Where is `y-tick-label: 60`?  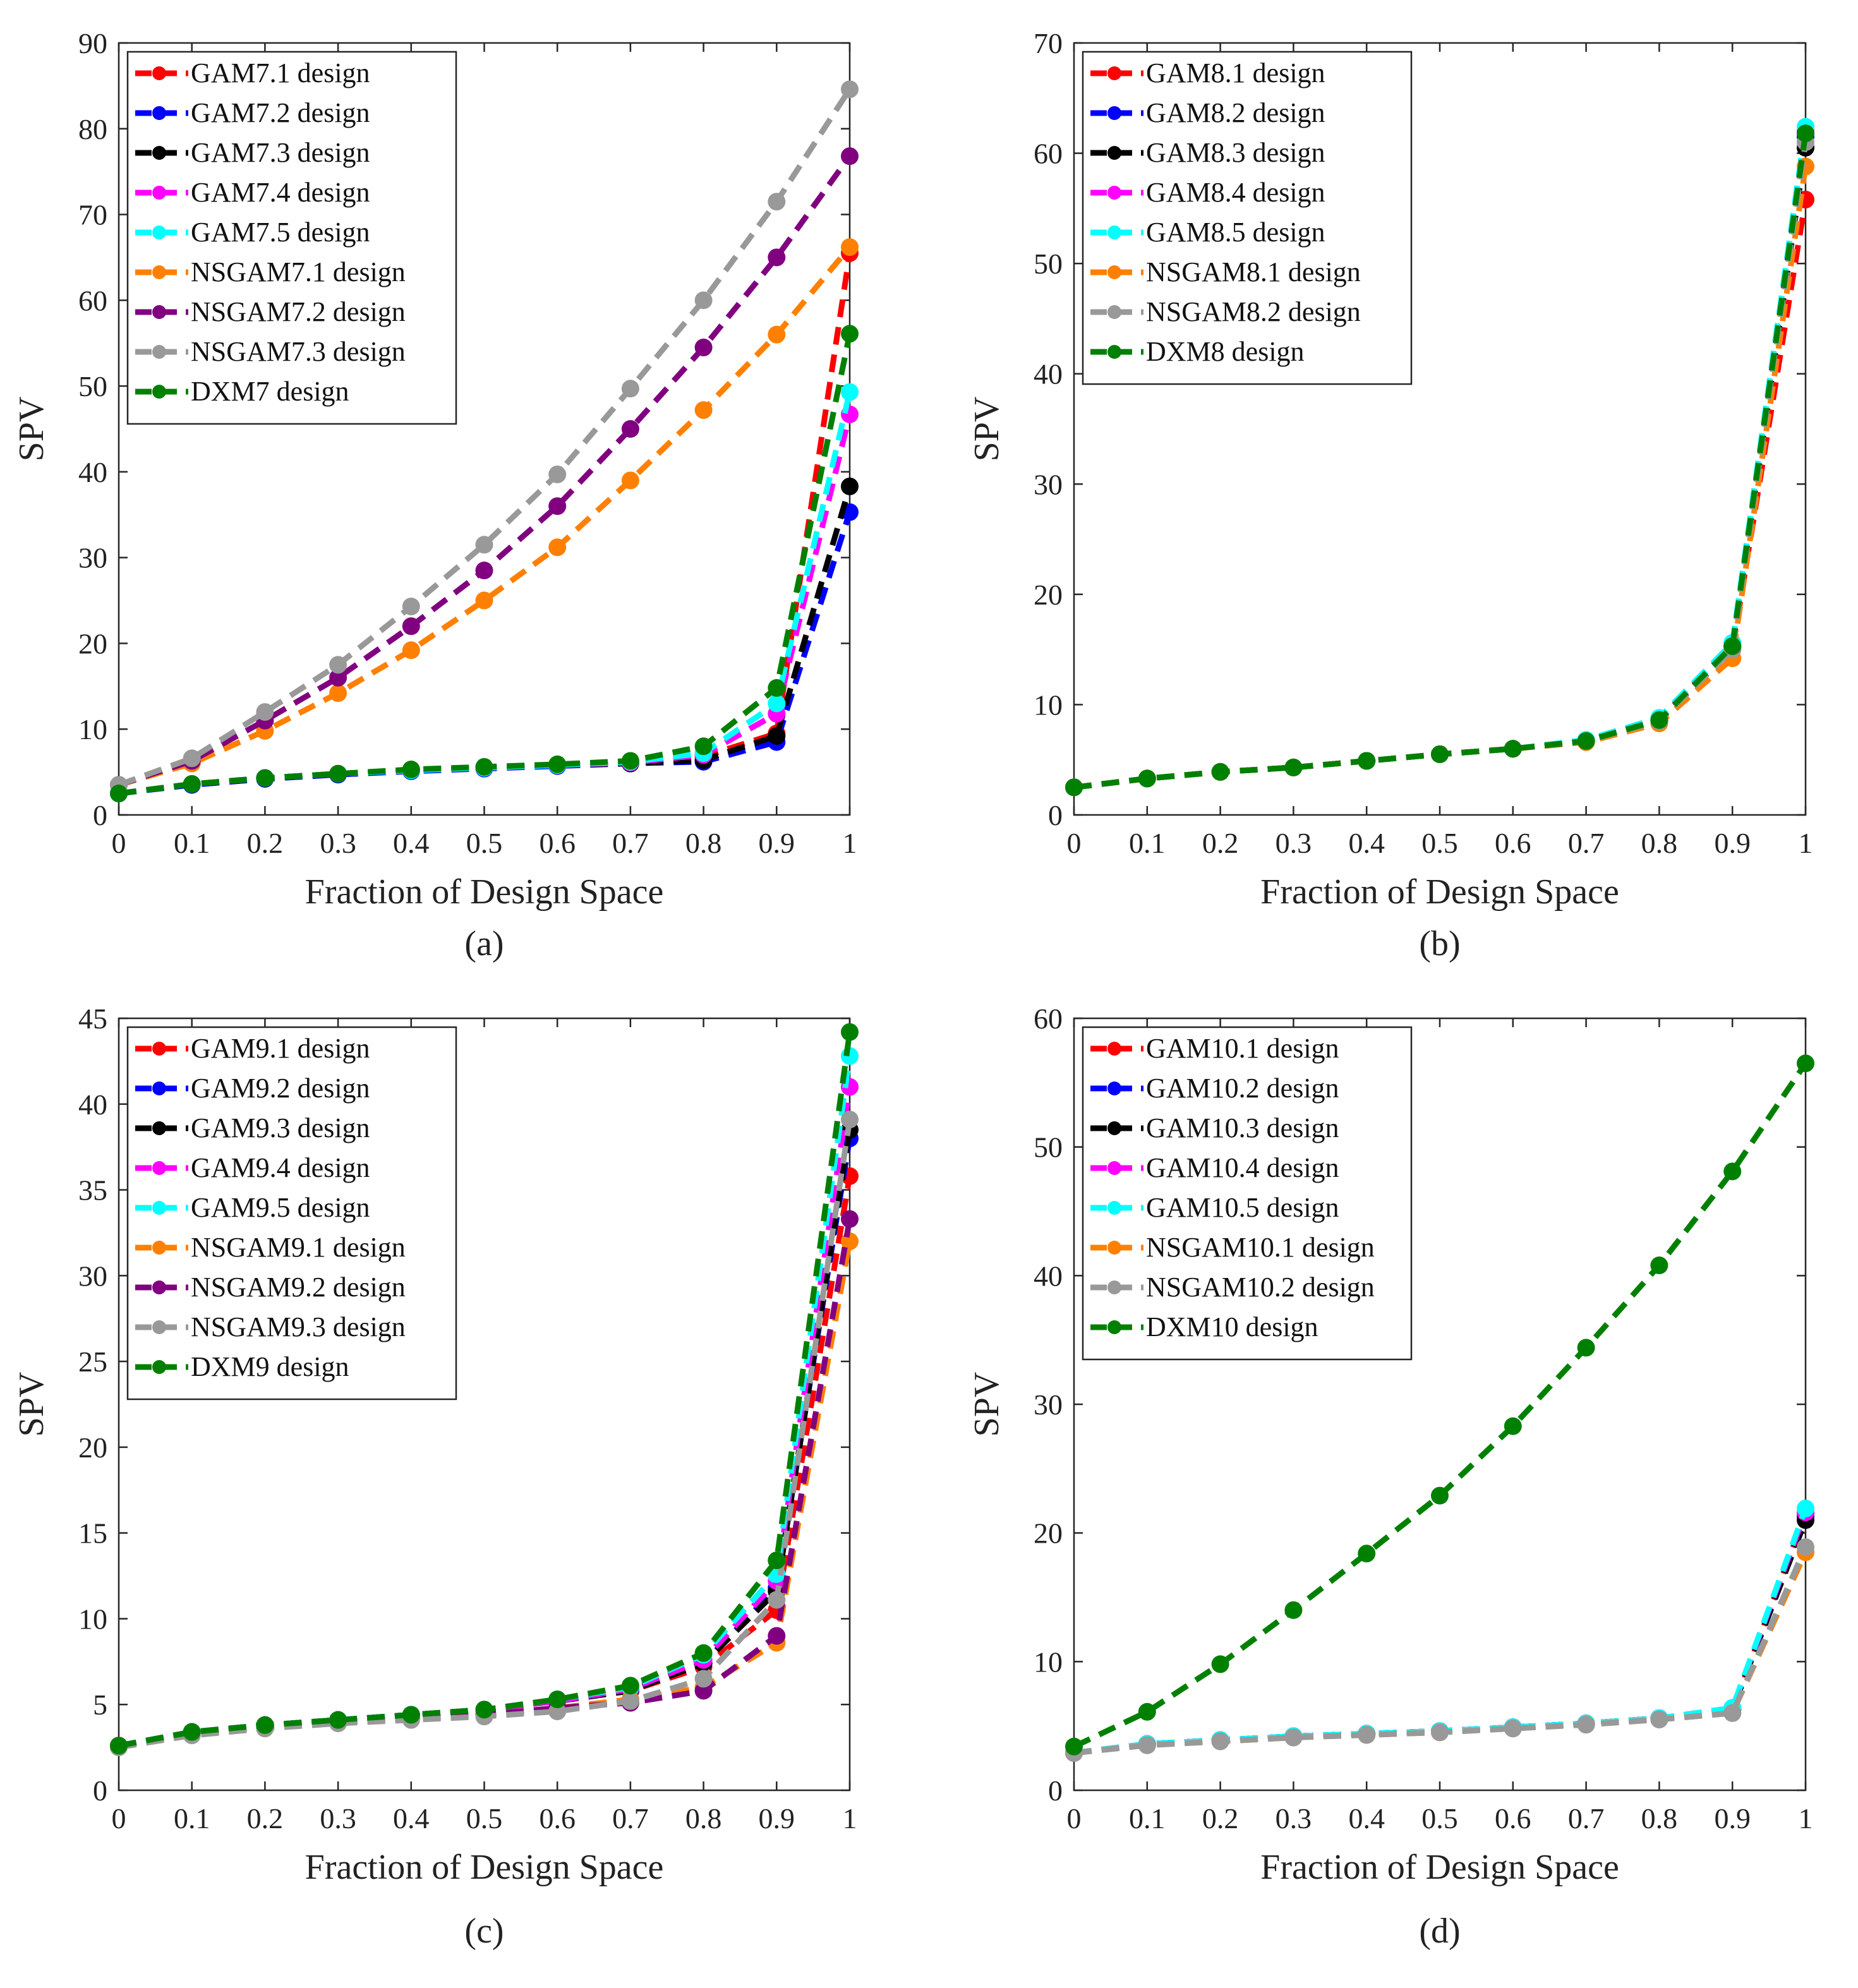
y-tick-label: 60 is located at coordinates (1048, 1019).